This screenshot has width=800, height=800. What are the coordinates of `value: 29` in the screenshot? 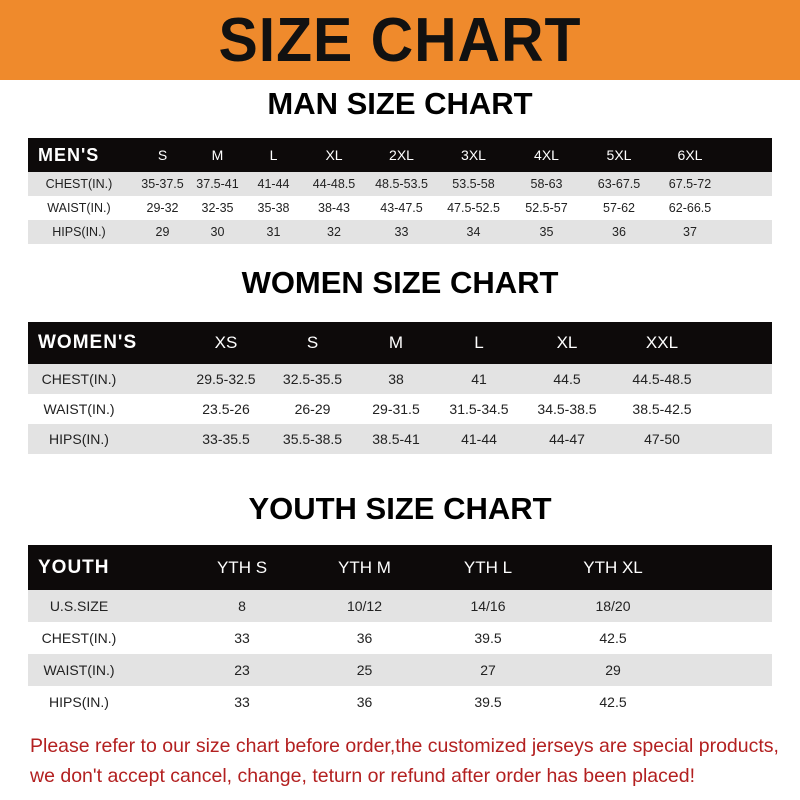 It's located at (162, 232).